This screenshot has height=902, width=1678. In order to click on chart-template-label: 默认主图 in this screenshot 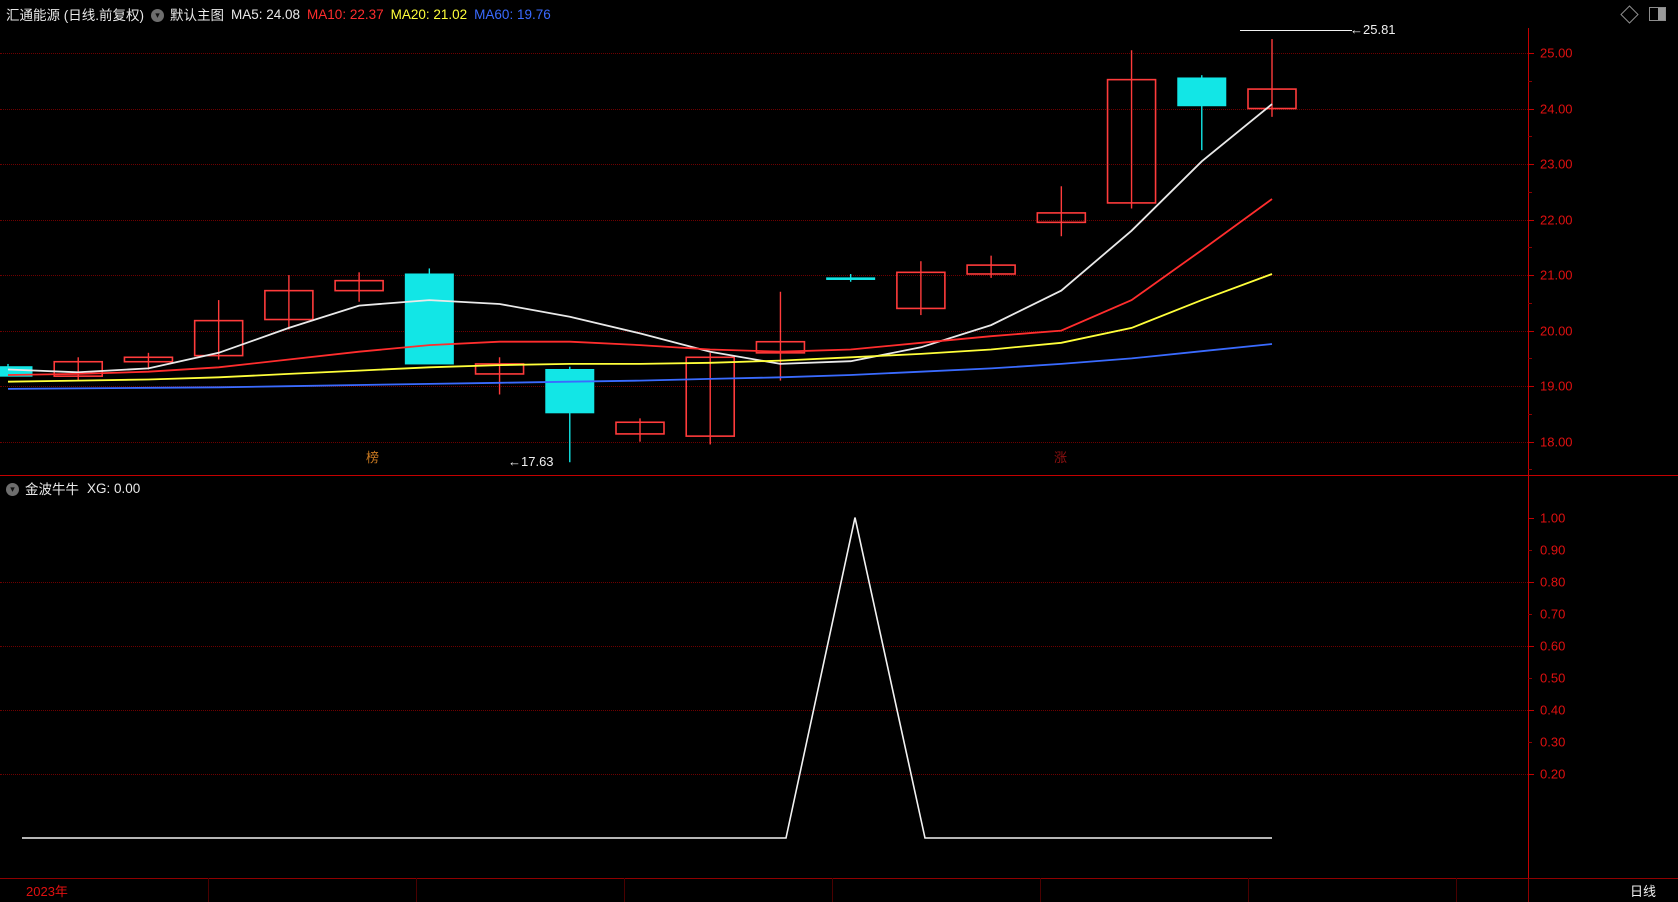, I will do `click(197, 15)`.